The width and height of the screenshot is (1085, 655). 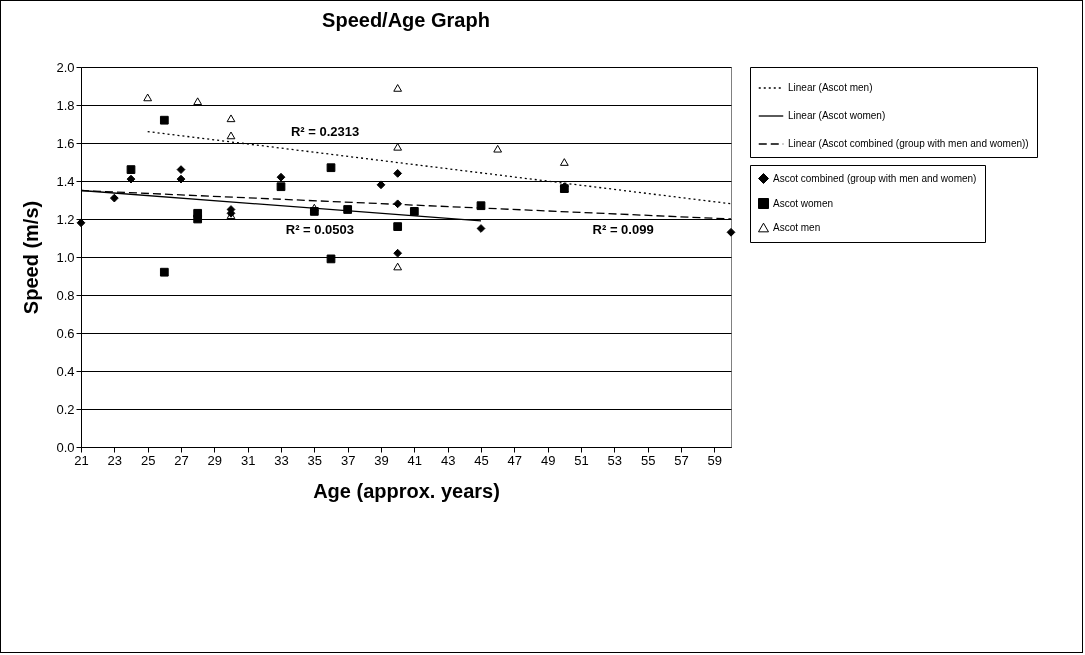 I want to click on x-tick-label: 59, so click(x=715, y=460).